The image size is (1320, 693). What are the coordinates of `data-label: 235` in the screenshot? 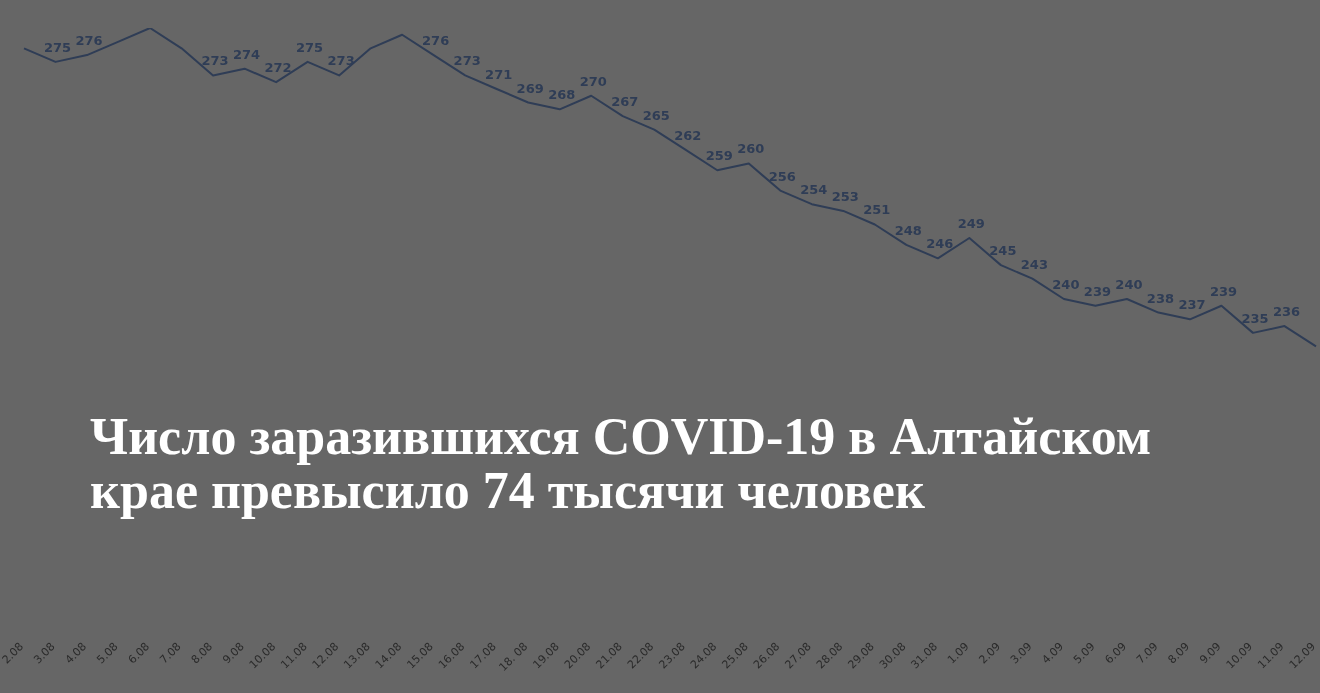 It's located at (1255, 318).